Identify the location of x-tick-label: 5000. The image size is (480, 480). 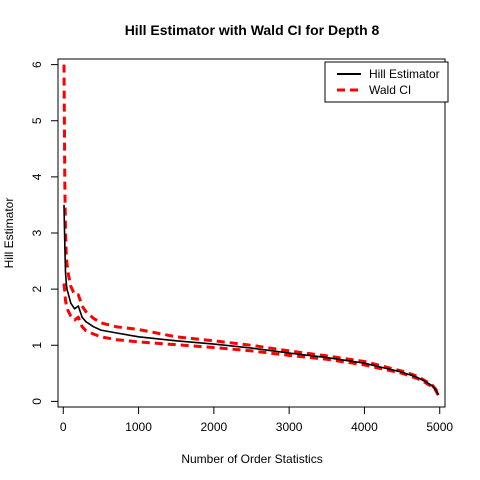
(439, 427).